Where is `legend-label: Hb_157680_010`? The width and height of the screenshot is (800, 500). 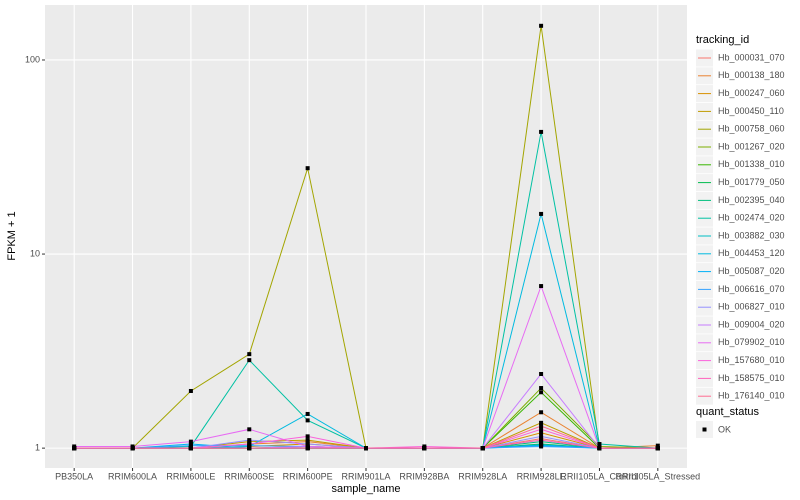 legend-label: Hb_157680_010 is located at coordinates (751, 360).